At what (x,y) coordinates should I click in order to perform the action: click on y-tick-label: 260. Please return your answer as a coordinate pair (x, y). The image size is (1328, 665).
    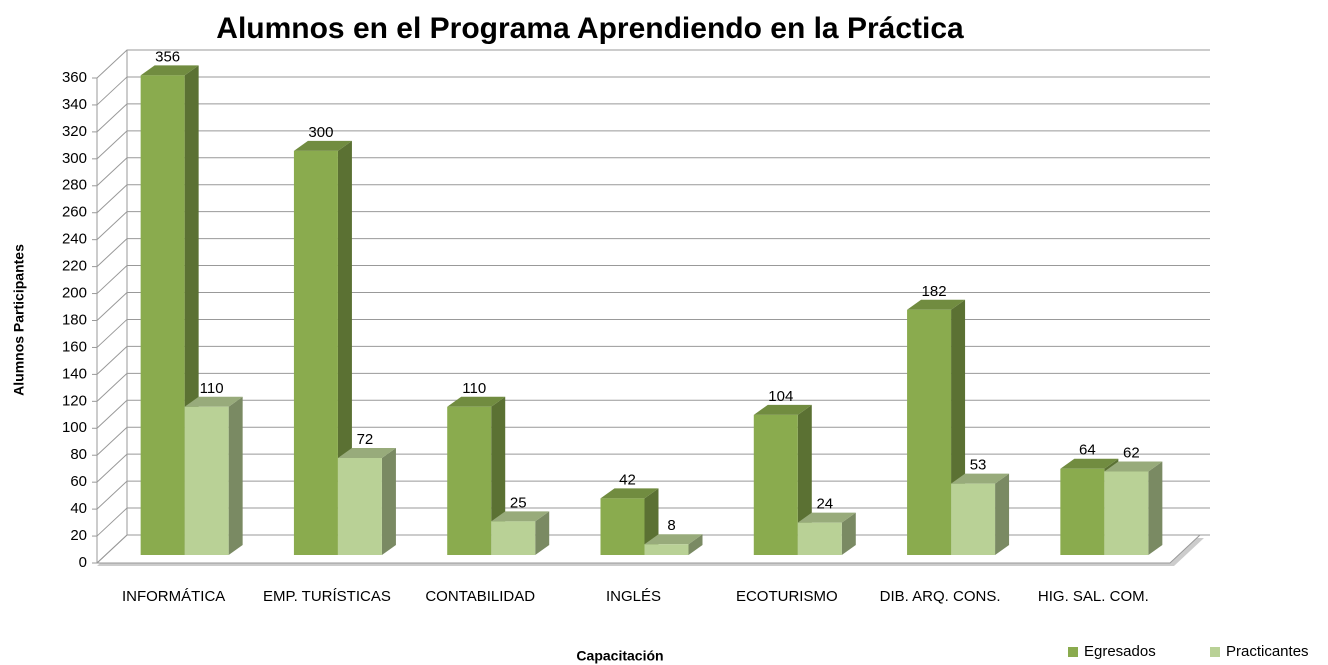
    Looking at the image, I should click on (74, 212).